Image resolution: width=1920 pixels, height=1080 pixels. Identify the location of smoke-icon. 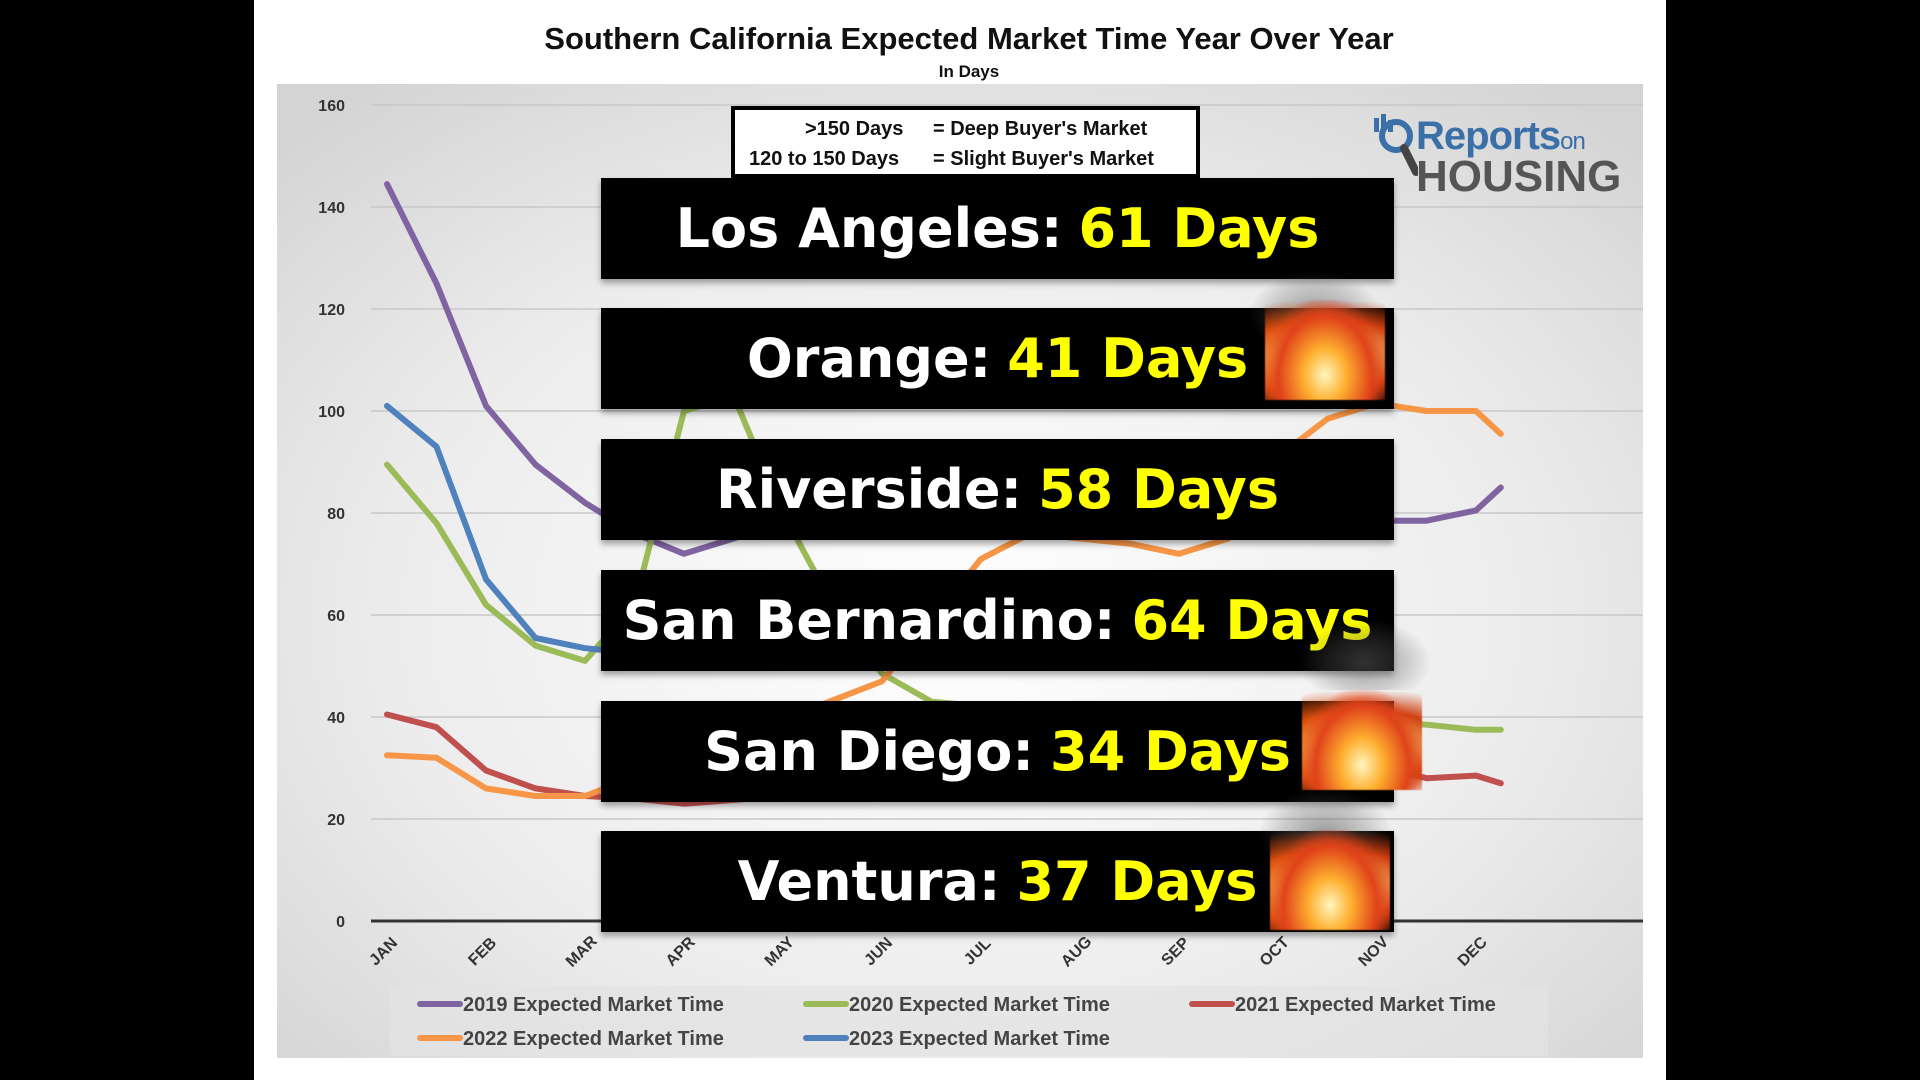
(1365, 655).